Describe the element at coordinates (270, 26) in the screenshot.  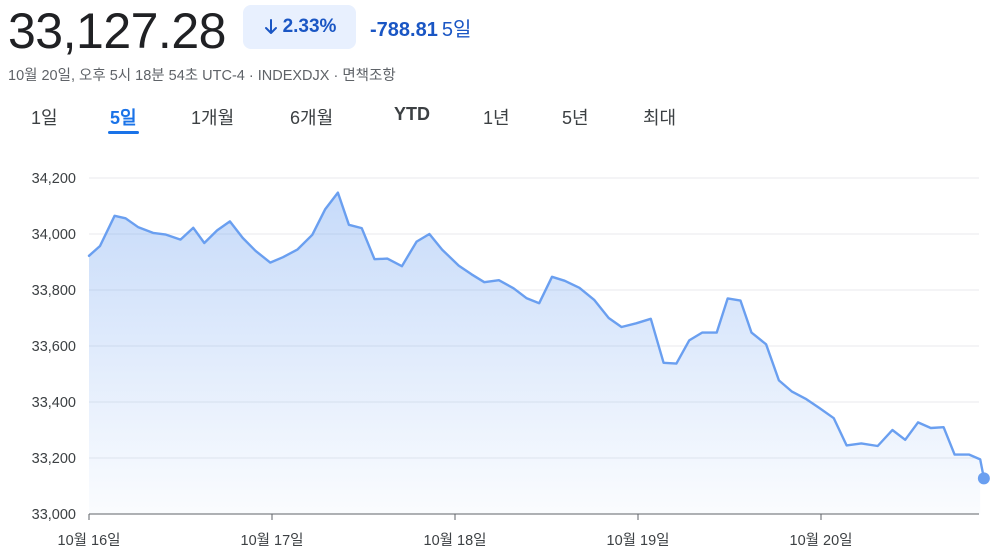
I see `arrow-down-icon` at that location.